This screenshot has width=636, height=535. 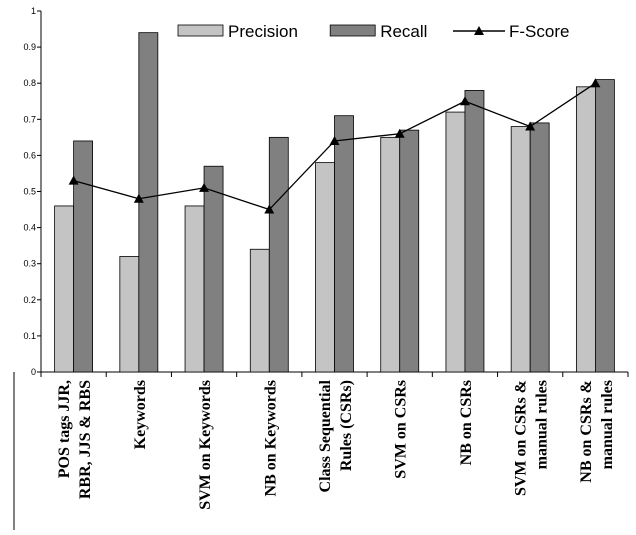 What do you see at coordinates (346, 425) in the screenshot?
I see `category-label-line: Rules (CSRs)` at bounding box center [346, 425].